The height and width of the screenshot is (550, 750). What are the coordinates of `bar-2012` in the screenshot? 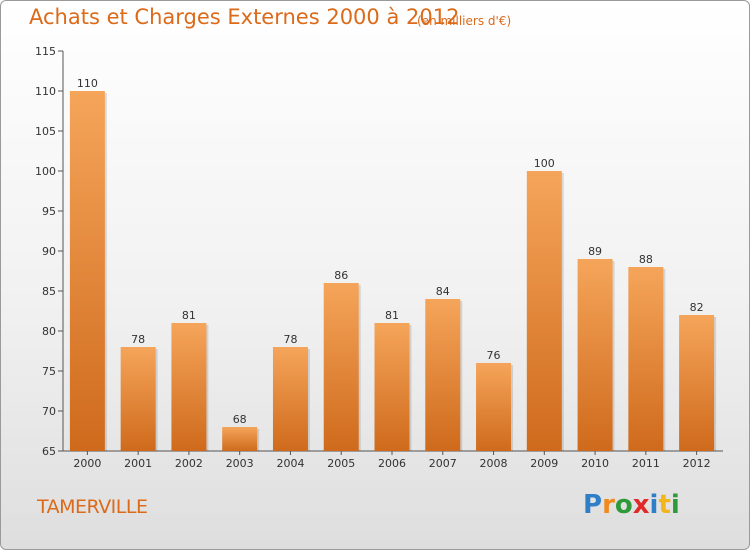 It's located at (697, 383).